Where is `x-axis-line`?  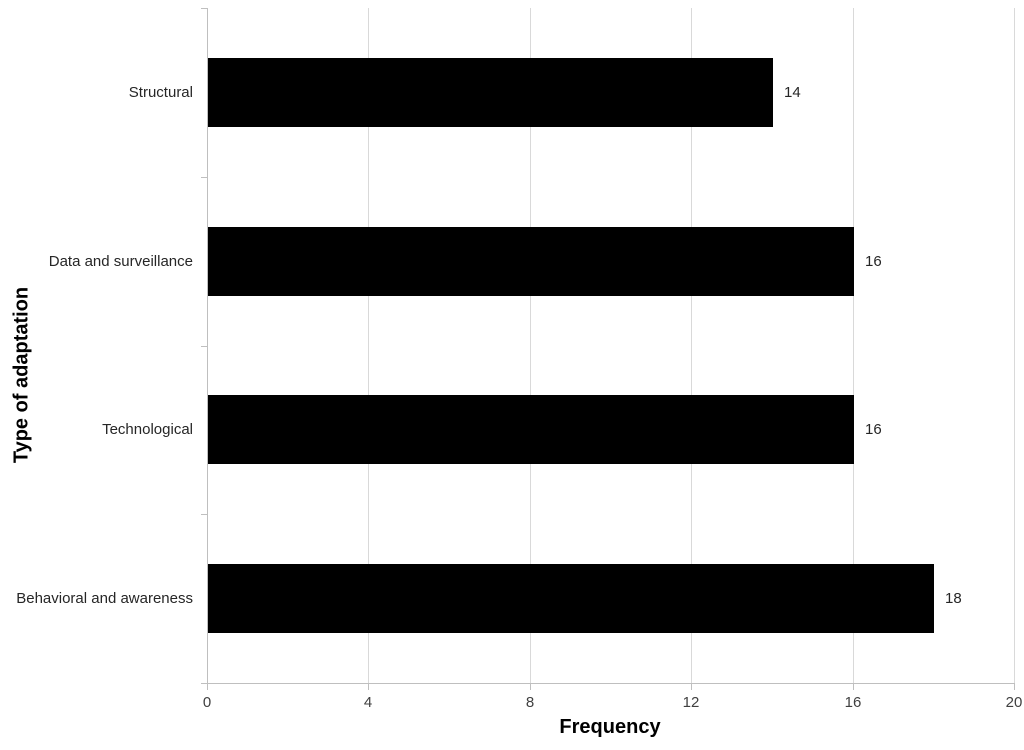
x-axis-line is located at coordinates (611, 683).